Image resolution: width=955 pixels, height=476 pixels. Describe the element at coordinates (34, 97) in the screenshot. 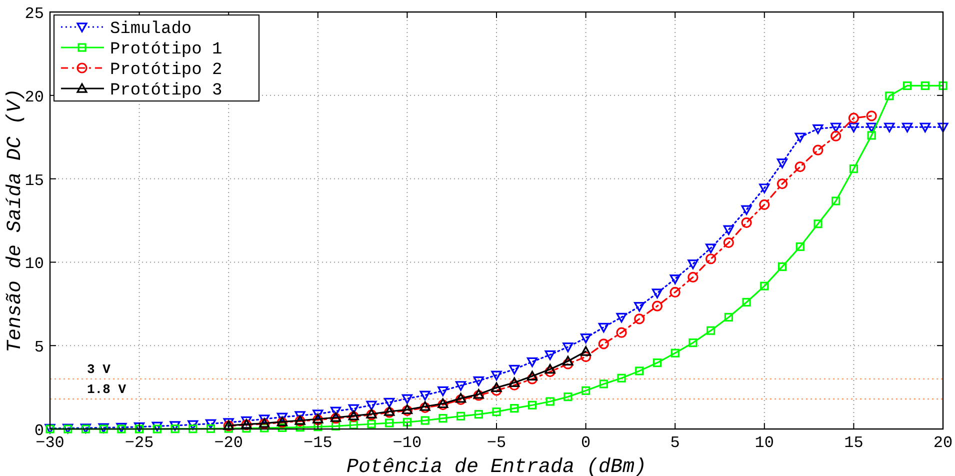

I see `y-tick-label: 20` at that location.